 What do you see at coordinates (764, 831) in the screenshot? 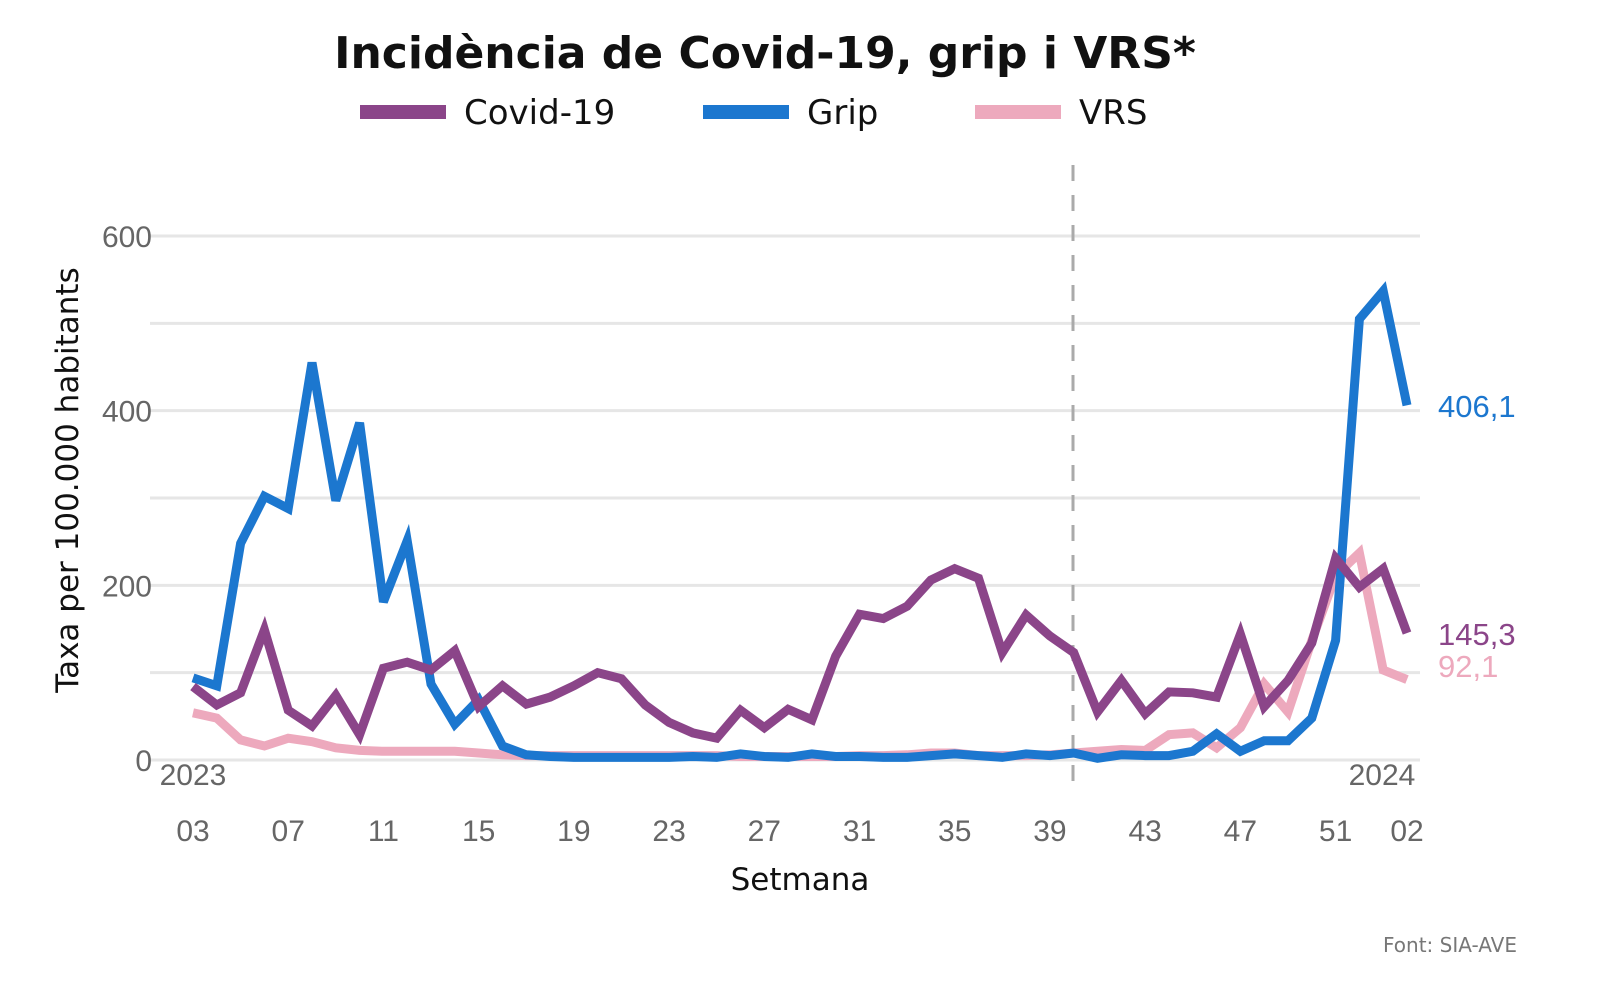
I see `x-tick-label: 27` at bounding box center [764, 831].